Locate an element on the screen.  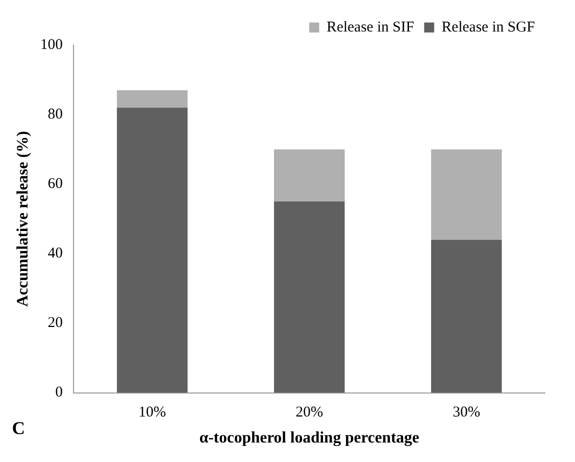
text: C is located at coordinates (18, 428).